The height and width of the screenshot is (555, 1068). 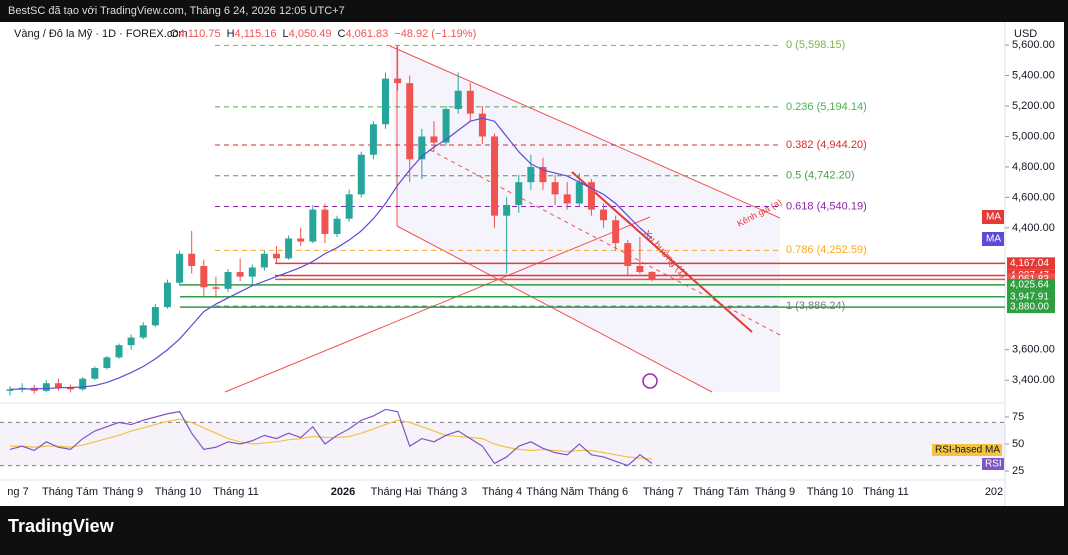 What do you see at coordinates (61, 526) in the screenshot?
I see `logo: TradingView` at bounding box center [61, 526].